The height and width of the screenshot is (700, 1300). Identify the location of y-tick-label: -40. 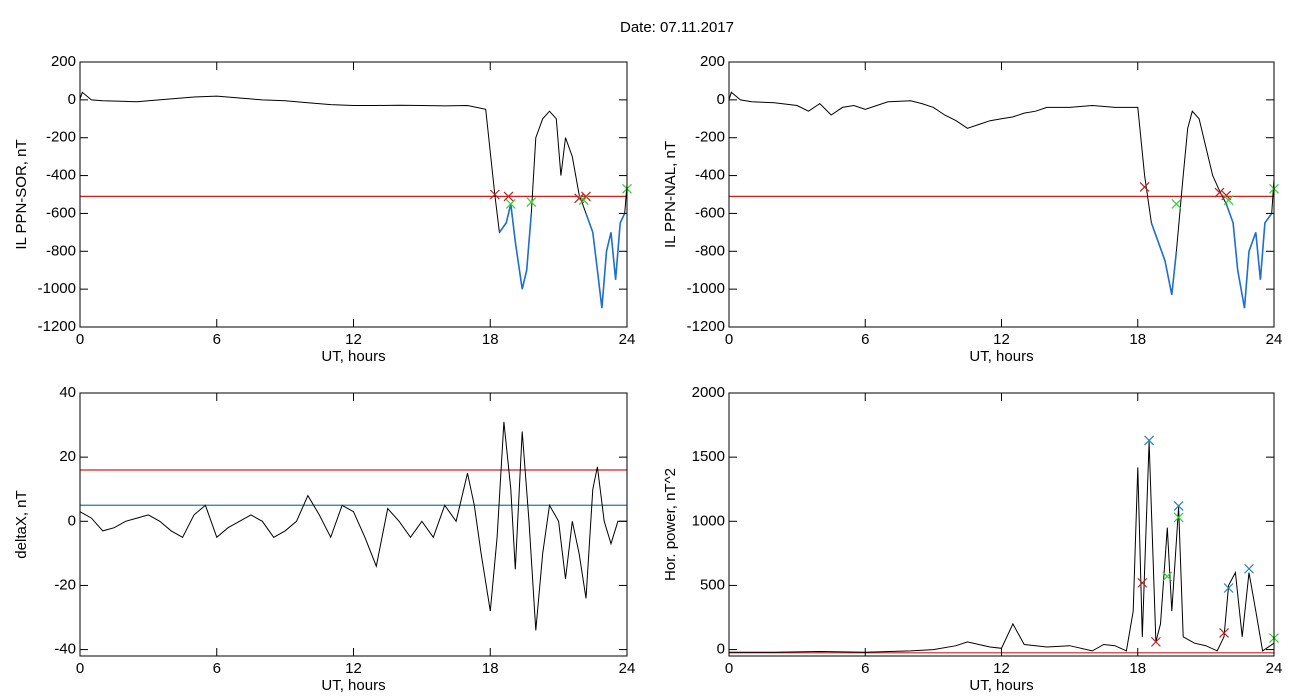
(65, 649).